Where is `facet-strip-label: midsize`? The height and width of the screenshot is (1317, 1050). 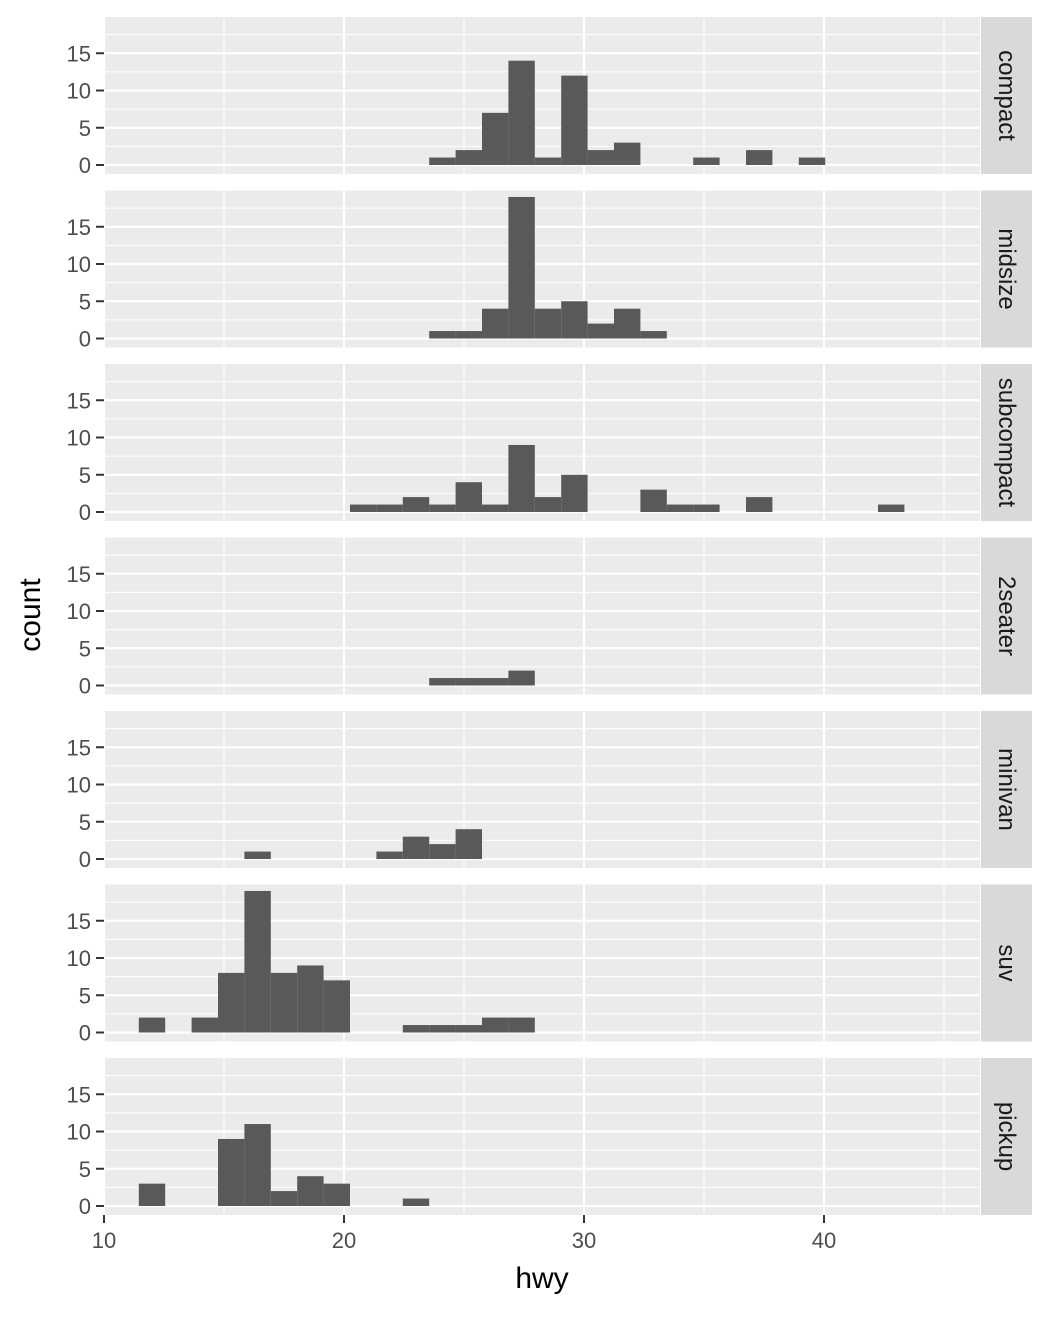
facet-strip-label: midsize is located at coordinates (1006, 268).